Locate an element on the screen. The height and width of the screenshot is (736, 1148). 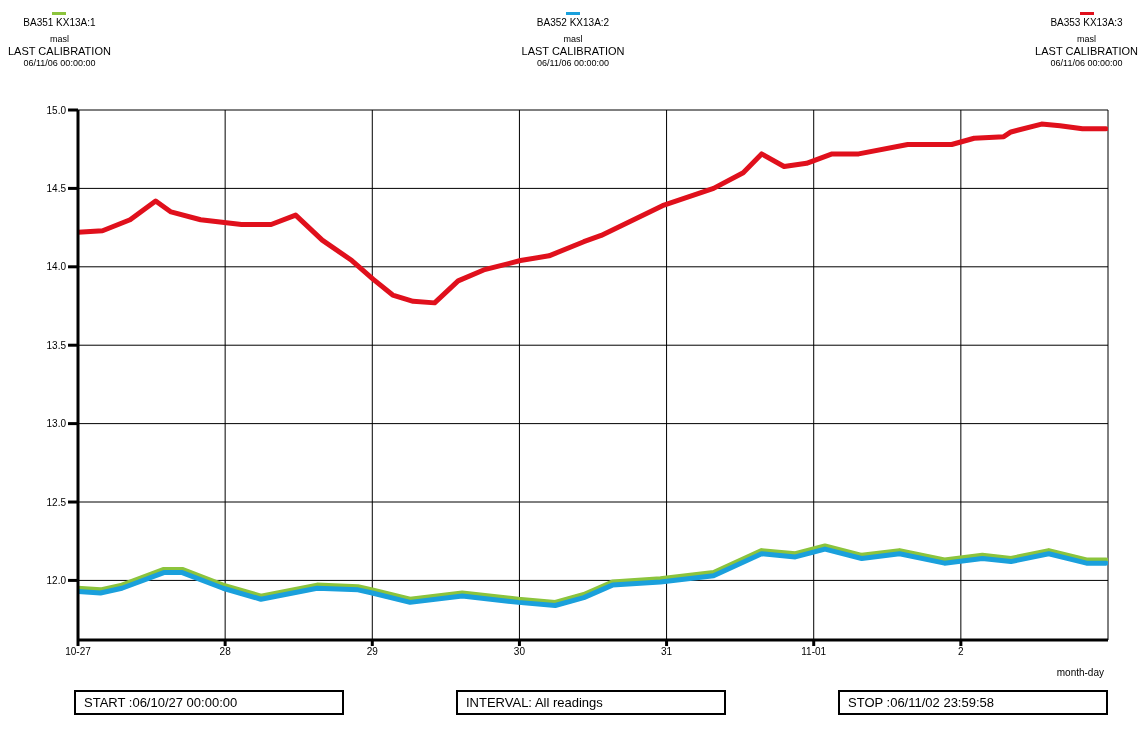
y-tick-label: 12.5 is located at coordinates (56, 502).